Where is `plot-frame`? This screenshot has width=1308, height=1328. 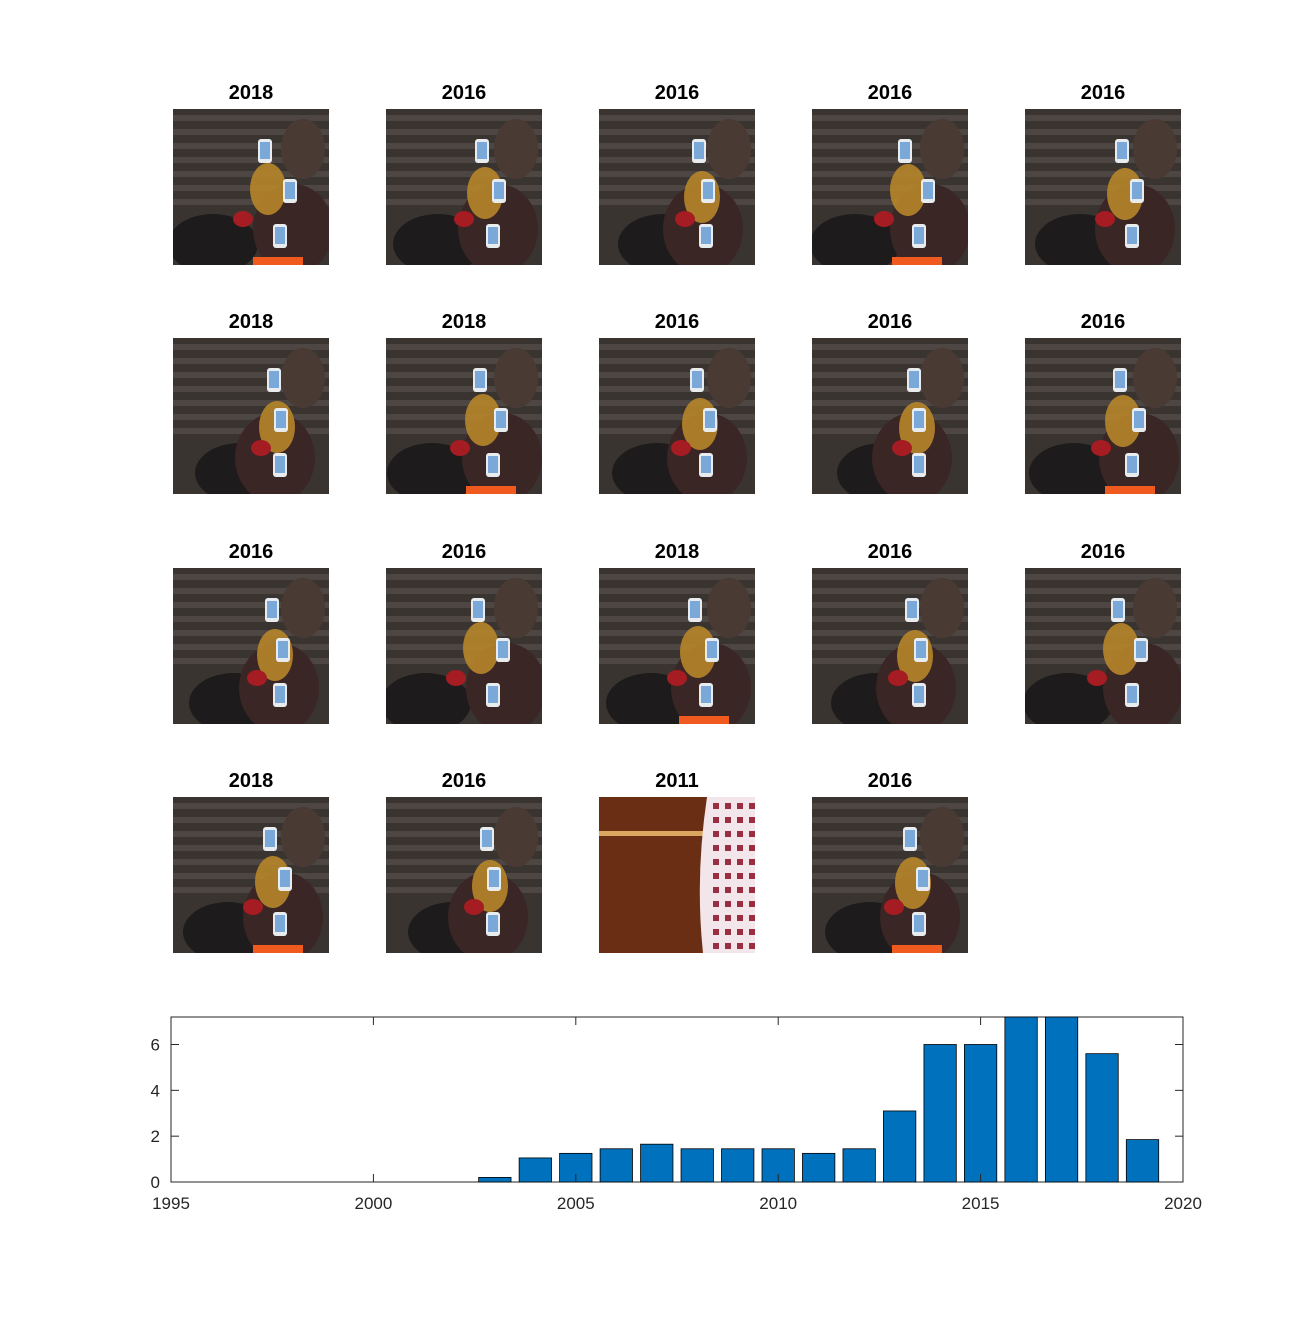
plot-frame is located at coordinates (677, 1099).